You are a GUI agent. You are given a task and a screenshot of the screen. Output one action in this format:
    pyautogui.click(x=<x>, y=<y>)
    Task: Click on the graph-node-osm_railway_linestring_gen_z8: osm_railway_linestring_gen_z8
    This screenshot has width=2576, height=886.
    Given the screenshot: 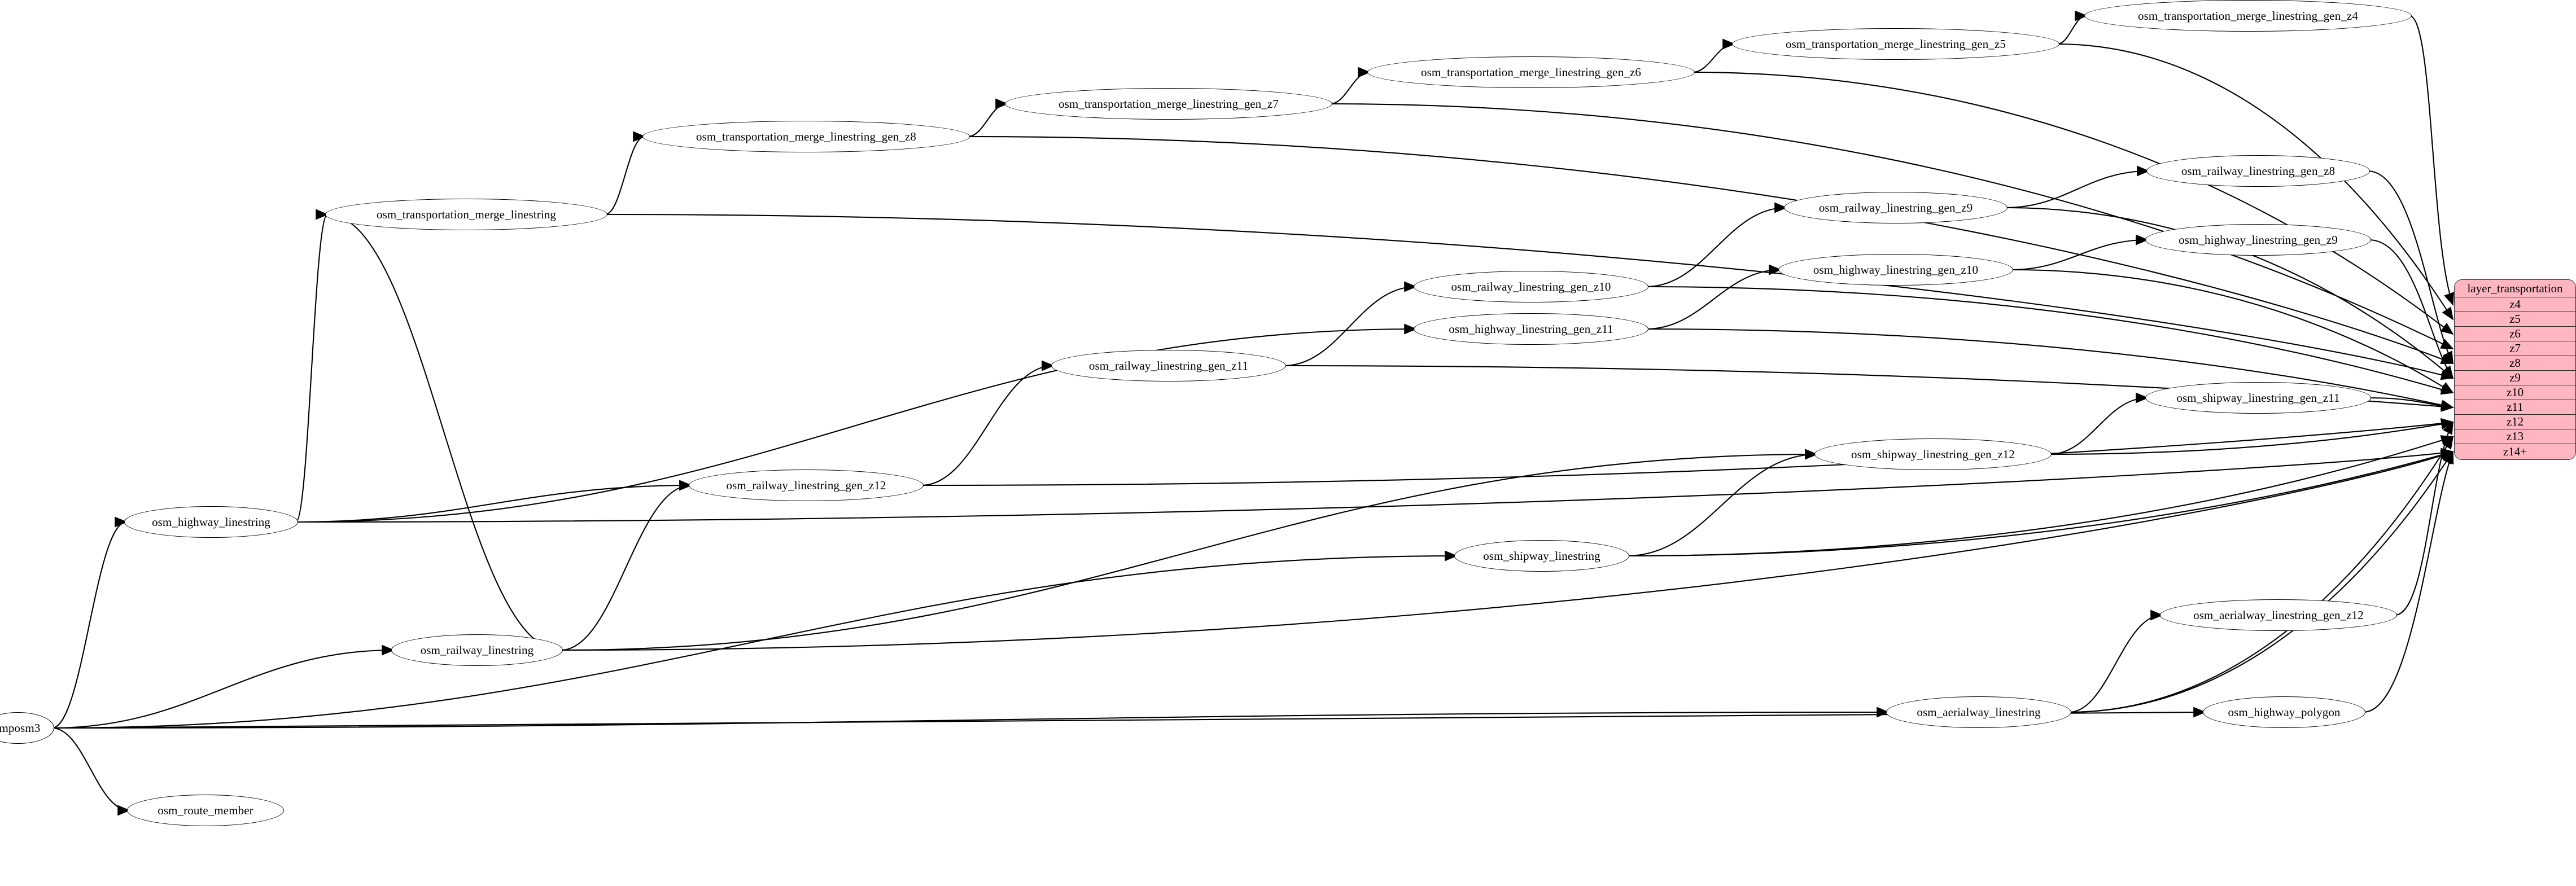 What is the action you would take?
    pyautogui.click(x=2258, y=171)
    